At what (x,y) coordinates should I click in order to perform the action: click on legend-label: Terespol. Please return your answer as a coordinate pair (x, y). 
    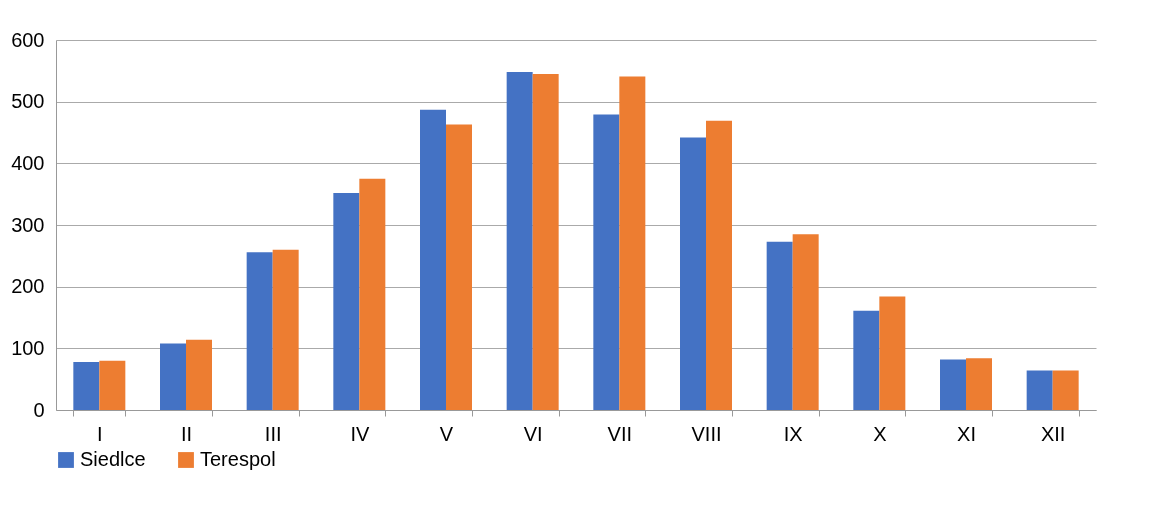
    Looking at the image, I should click on (238, 459).